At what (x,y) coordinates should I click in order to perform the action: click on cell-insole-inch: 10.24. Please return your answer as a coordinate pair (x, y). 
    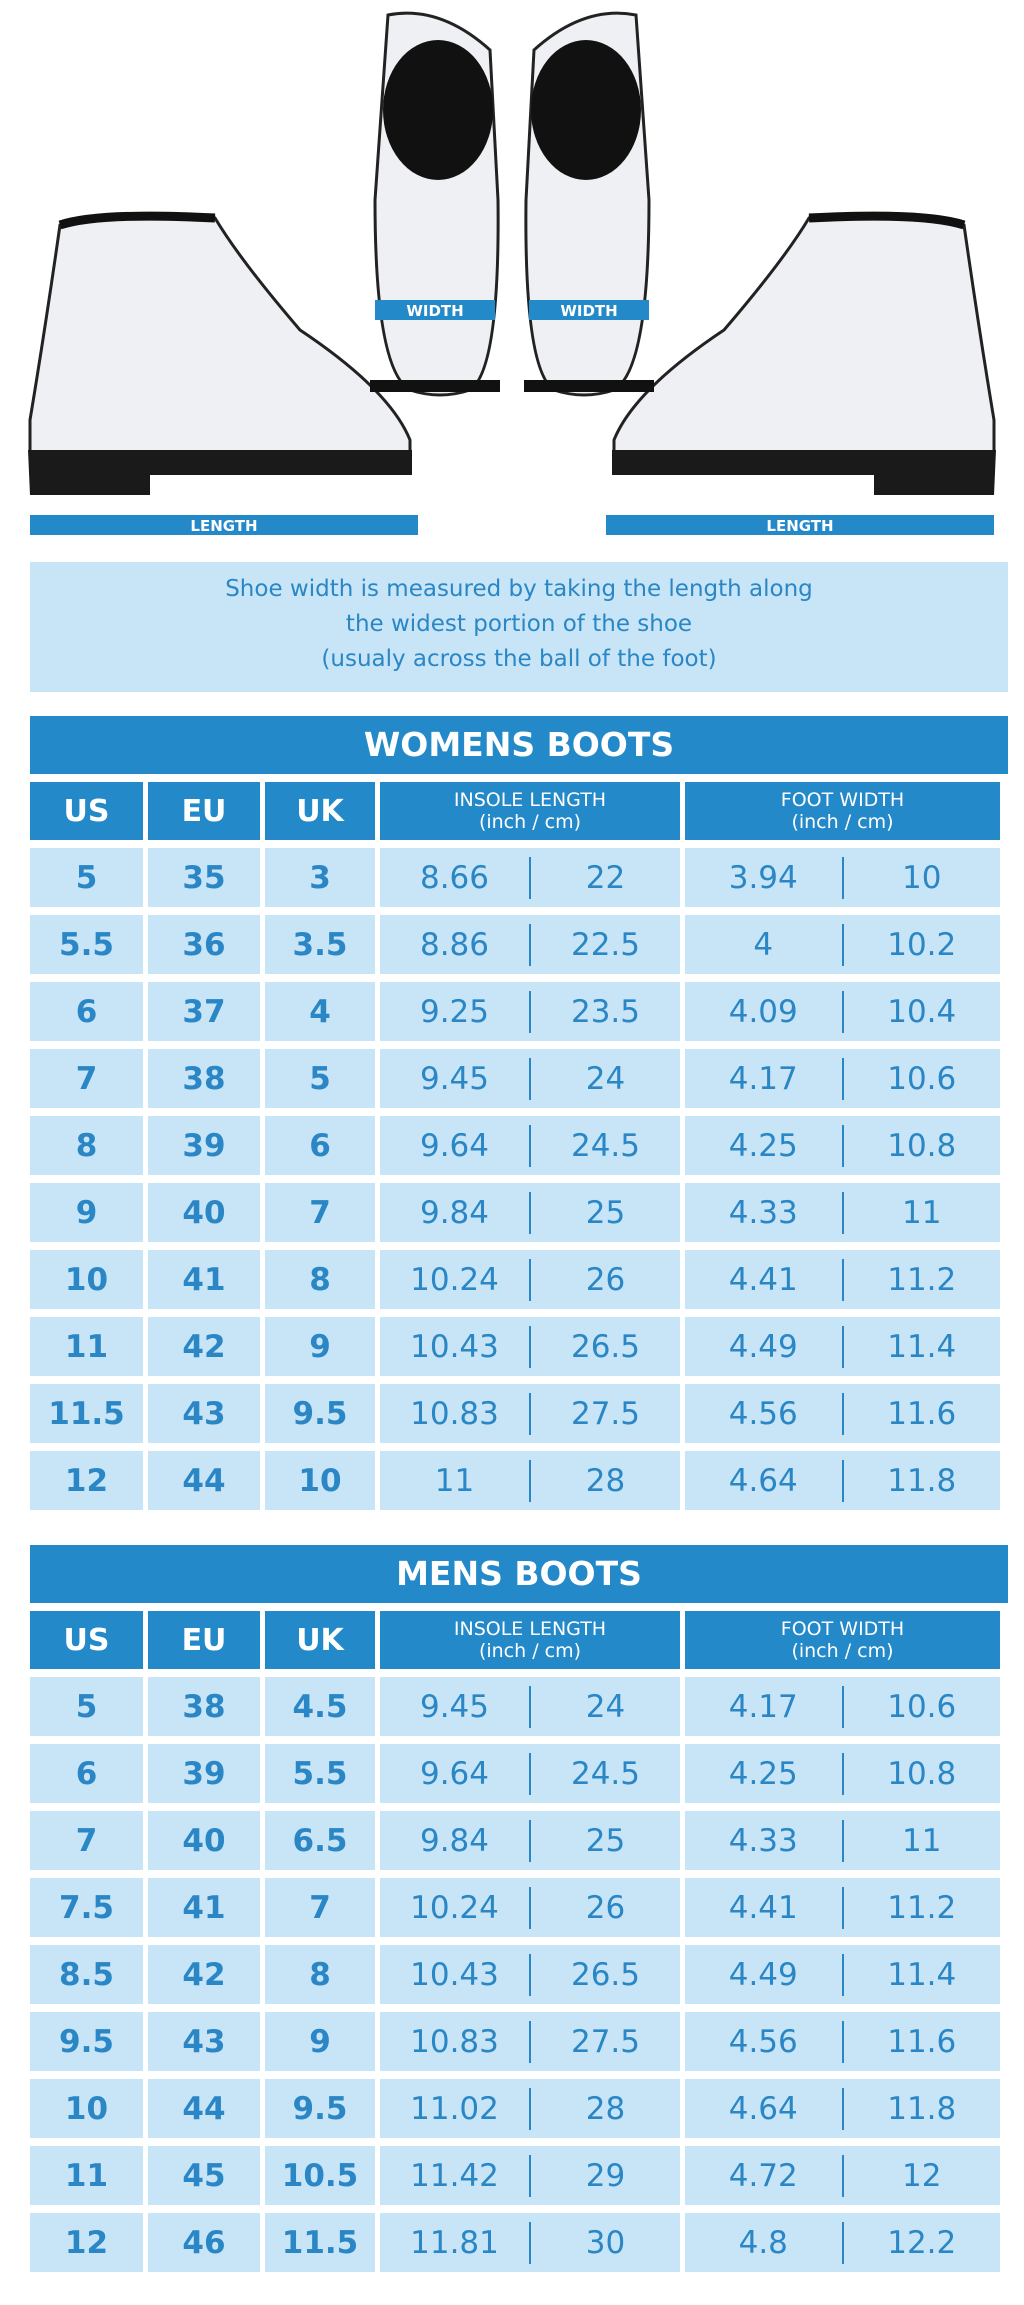
    Looking at the image, I should click on (454, 1907).